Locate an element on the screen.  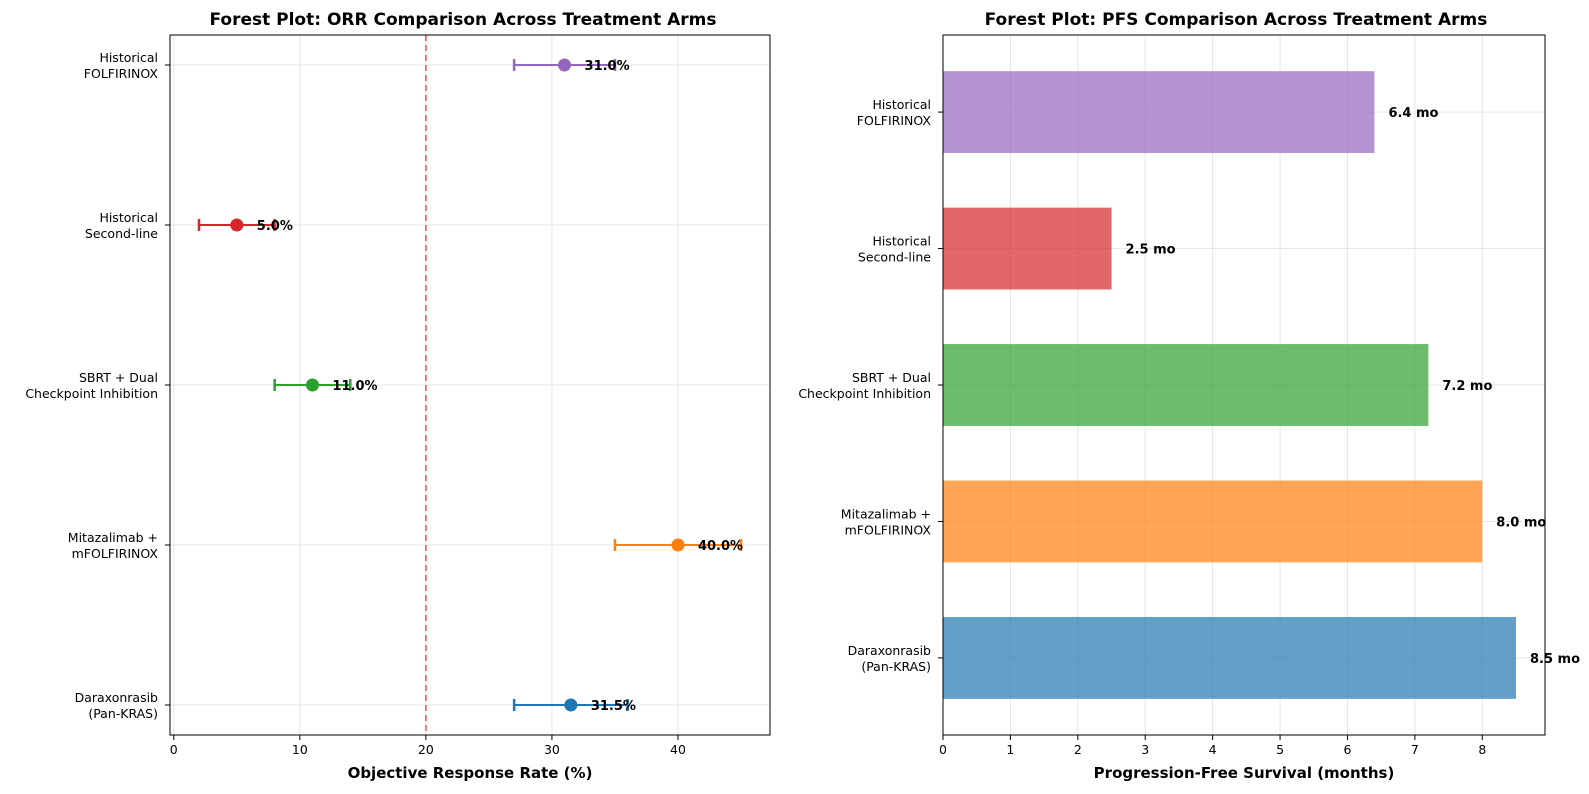
orr-data-label: 31.0% is located at coordinates (607, 66).